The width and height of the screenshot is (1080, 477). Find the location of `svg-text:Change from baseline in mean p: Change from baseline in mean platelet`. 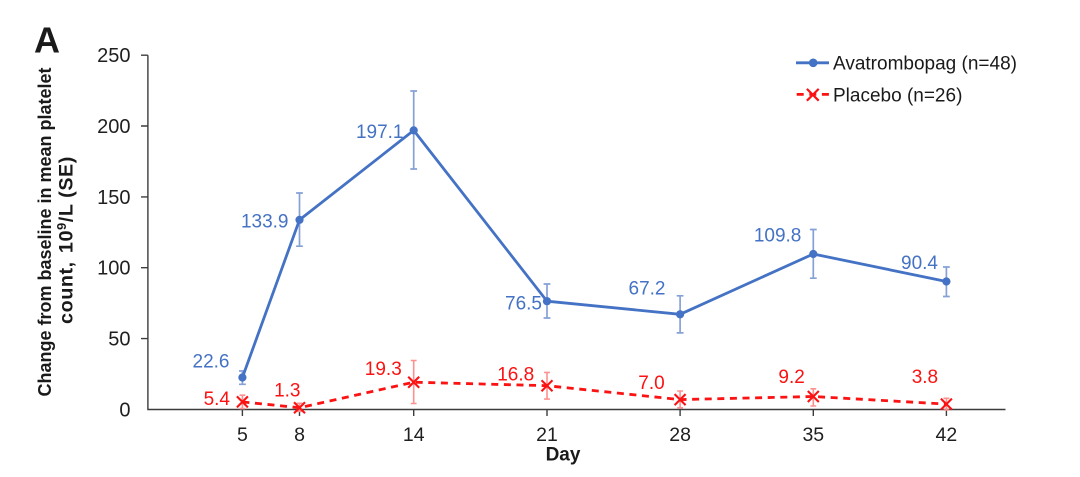

svg-text:Change from baseline in mean p: Change from baseline in mean platelet is located at coordinates (45, 231).